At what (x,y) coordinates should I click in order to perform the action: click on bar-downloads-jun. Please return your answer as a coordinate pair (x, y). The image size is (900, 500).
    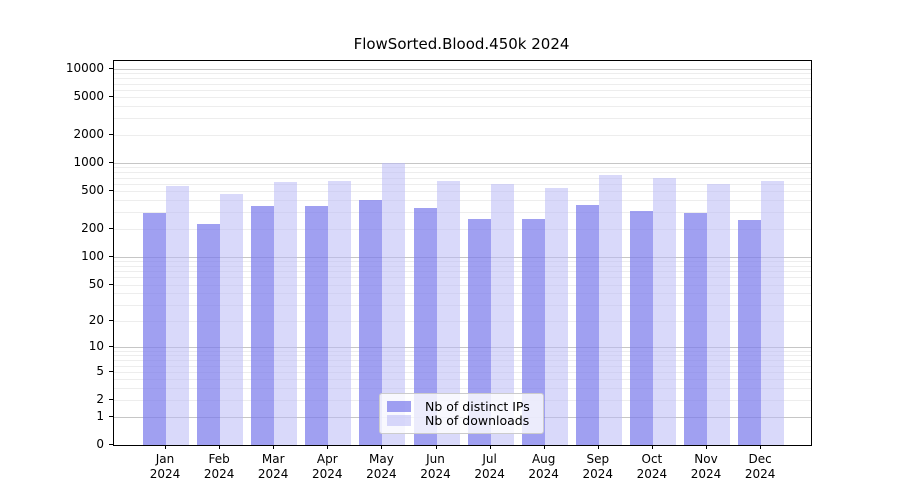
    Looking at the image, I should click on (448, 313).